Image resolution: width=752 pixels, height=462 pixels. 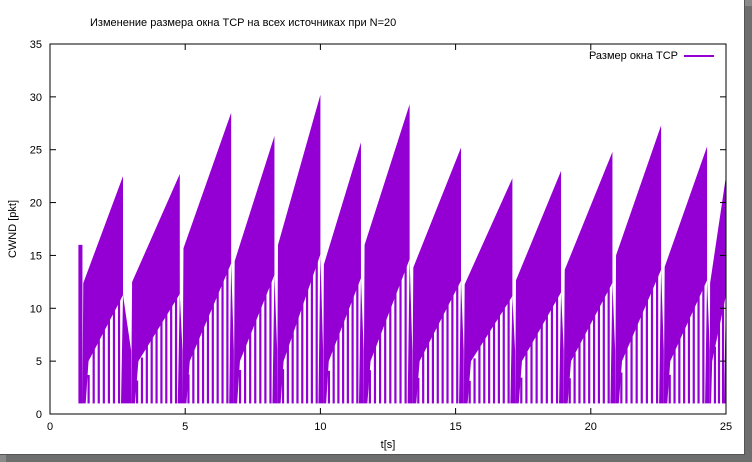 I want to click on y-tick-label: 0, so click(x=39, y=415).